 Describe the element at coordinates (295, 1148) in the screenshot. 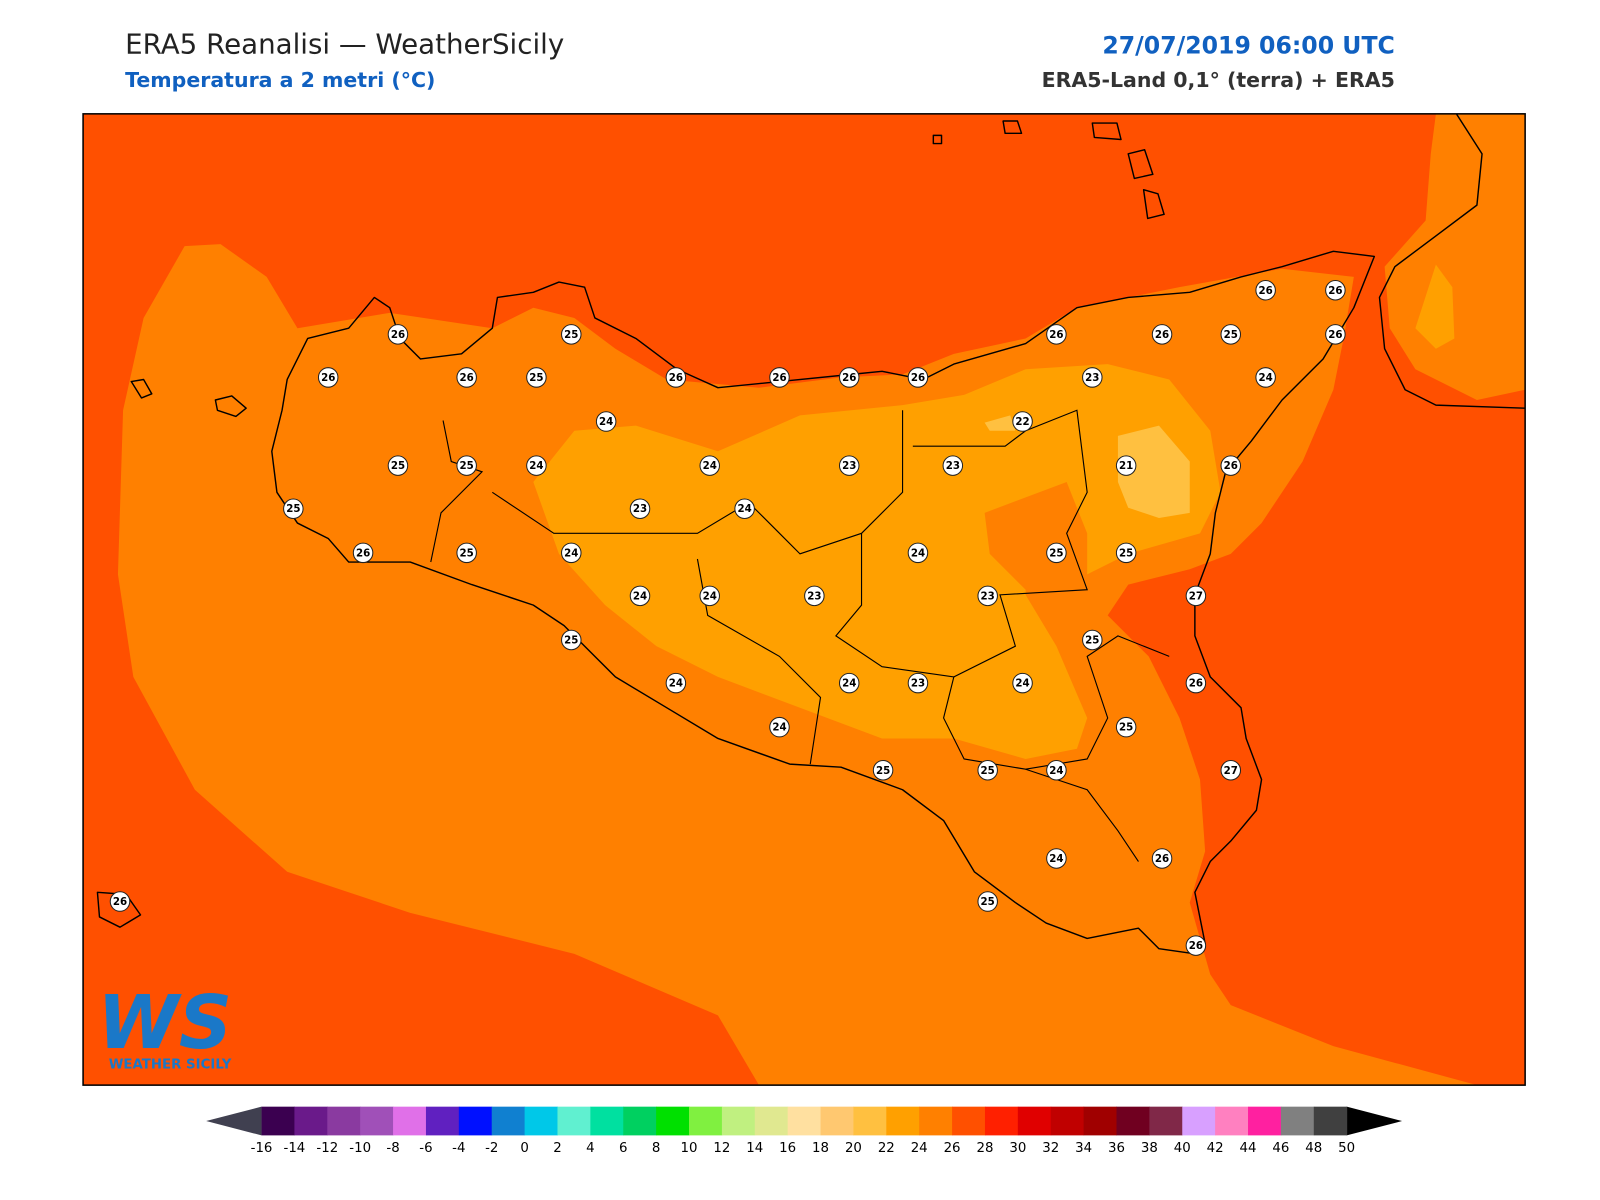

I see `colorbar-tick-label: -14` at that location.